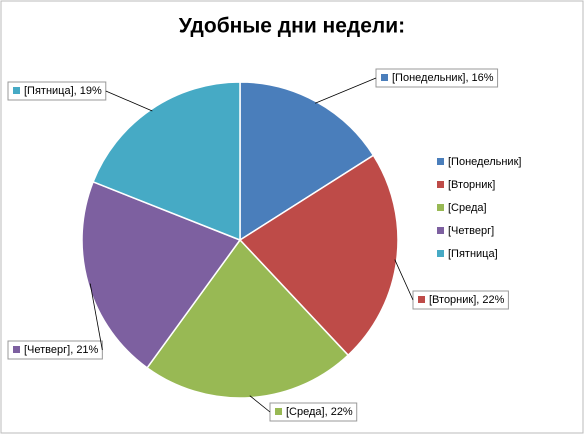  I want to click on data-label: [Четверг], 21%, so click(61, 350).